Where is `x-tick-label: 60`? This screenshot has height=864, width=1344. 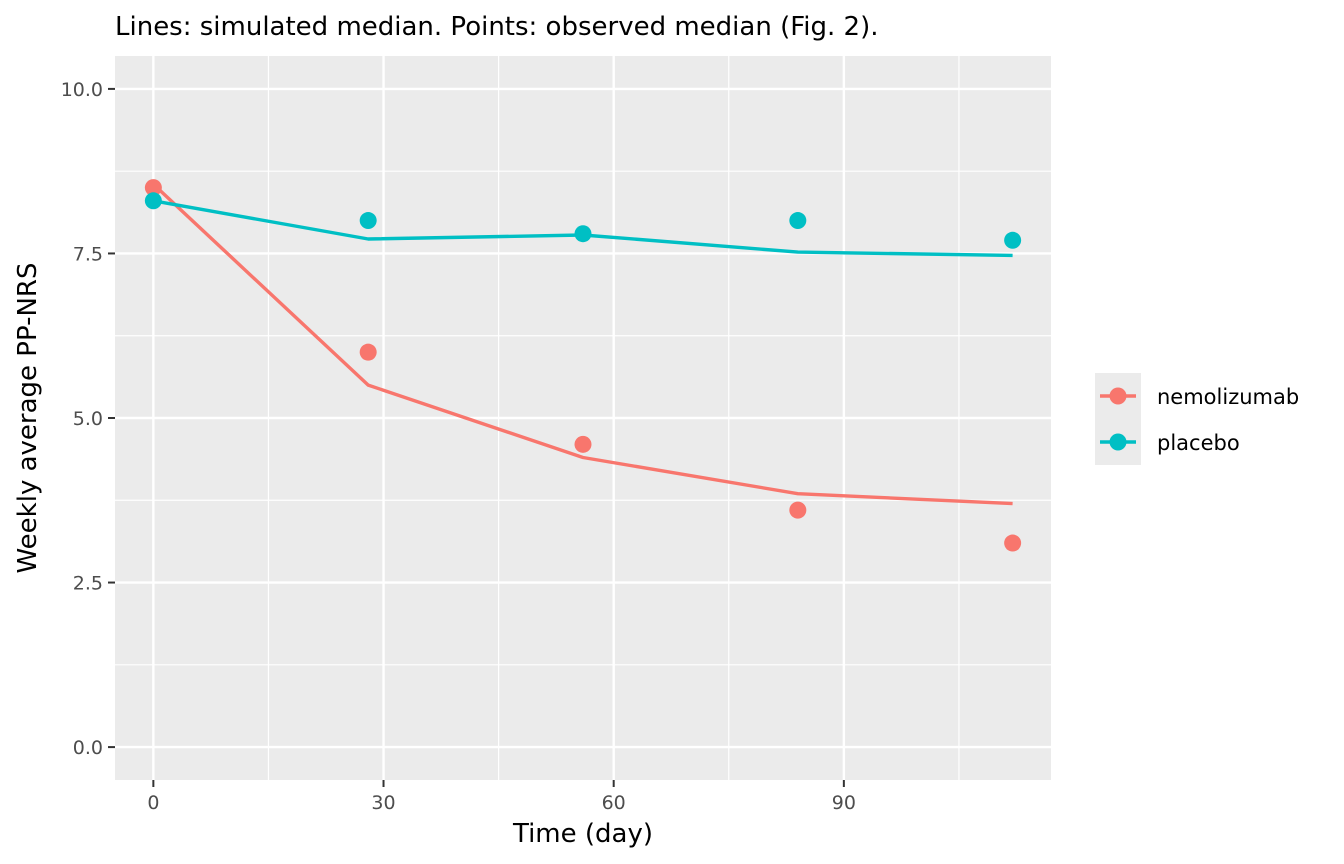
x-tick-label: 60 is located at coordinates (614, 803).